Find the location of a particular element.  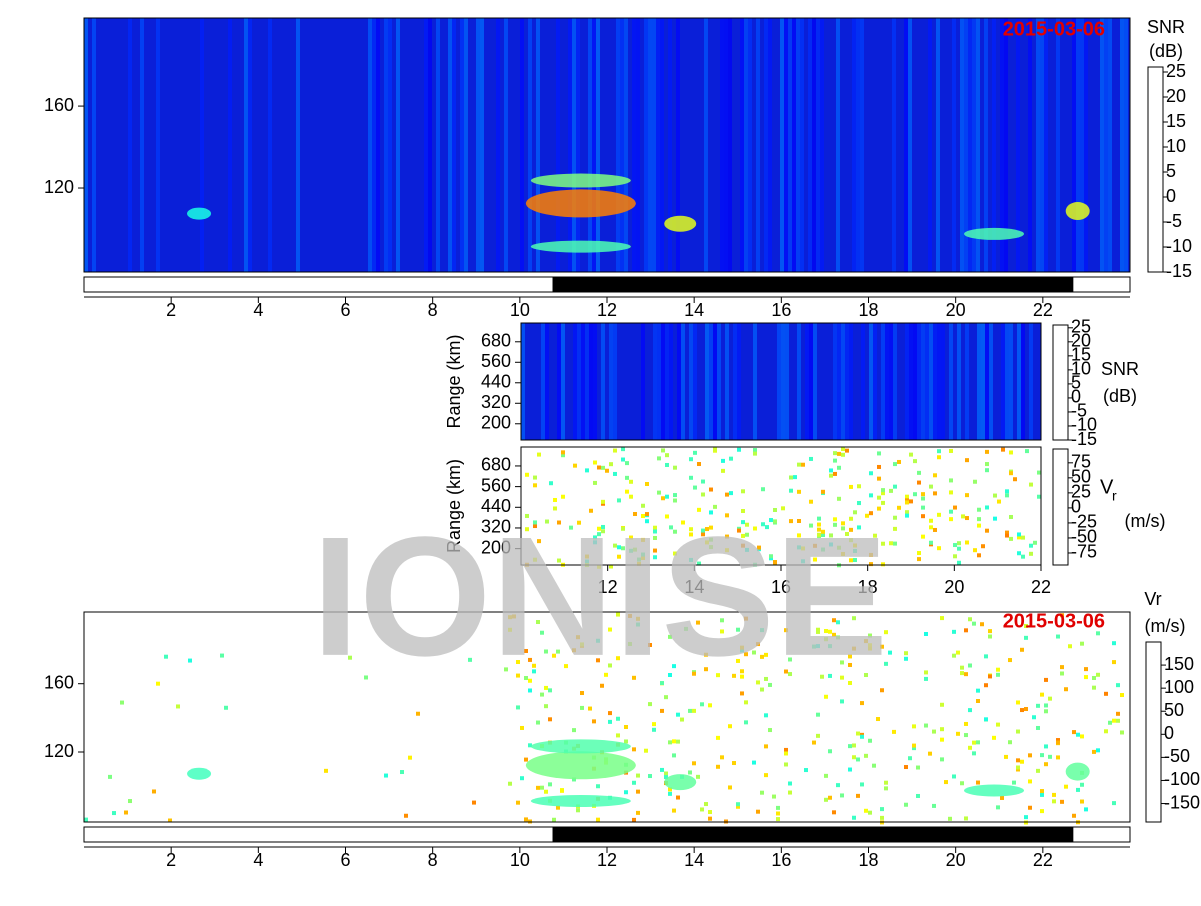

colorbar-tick-label: 25 is located at coordinates (1081, 492).